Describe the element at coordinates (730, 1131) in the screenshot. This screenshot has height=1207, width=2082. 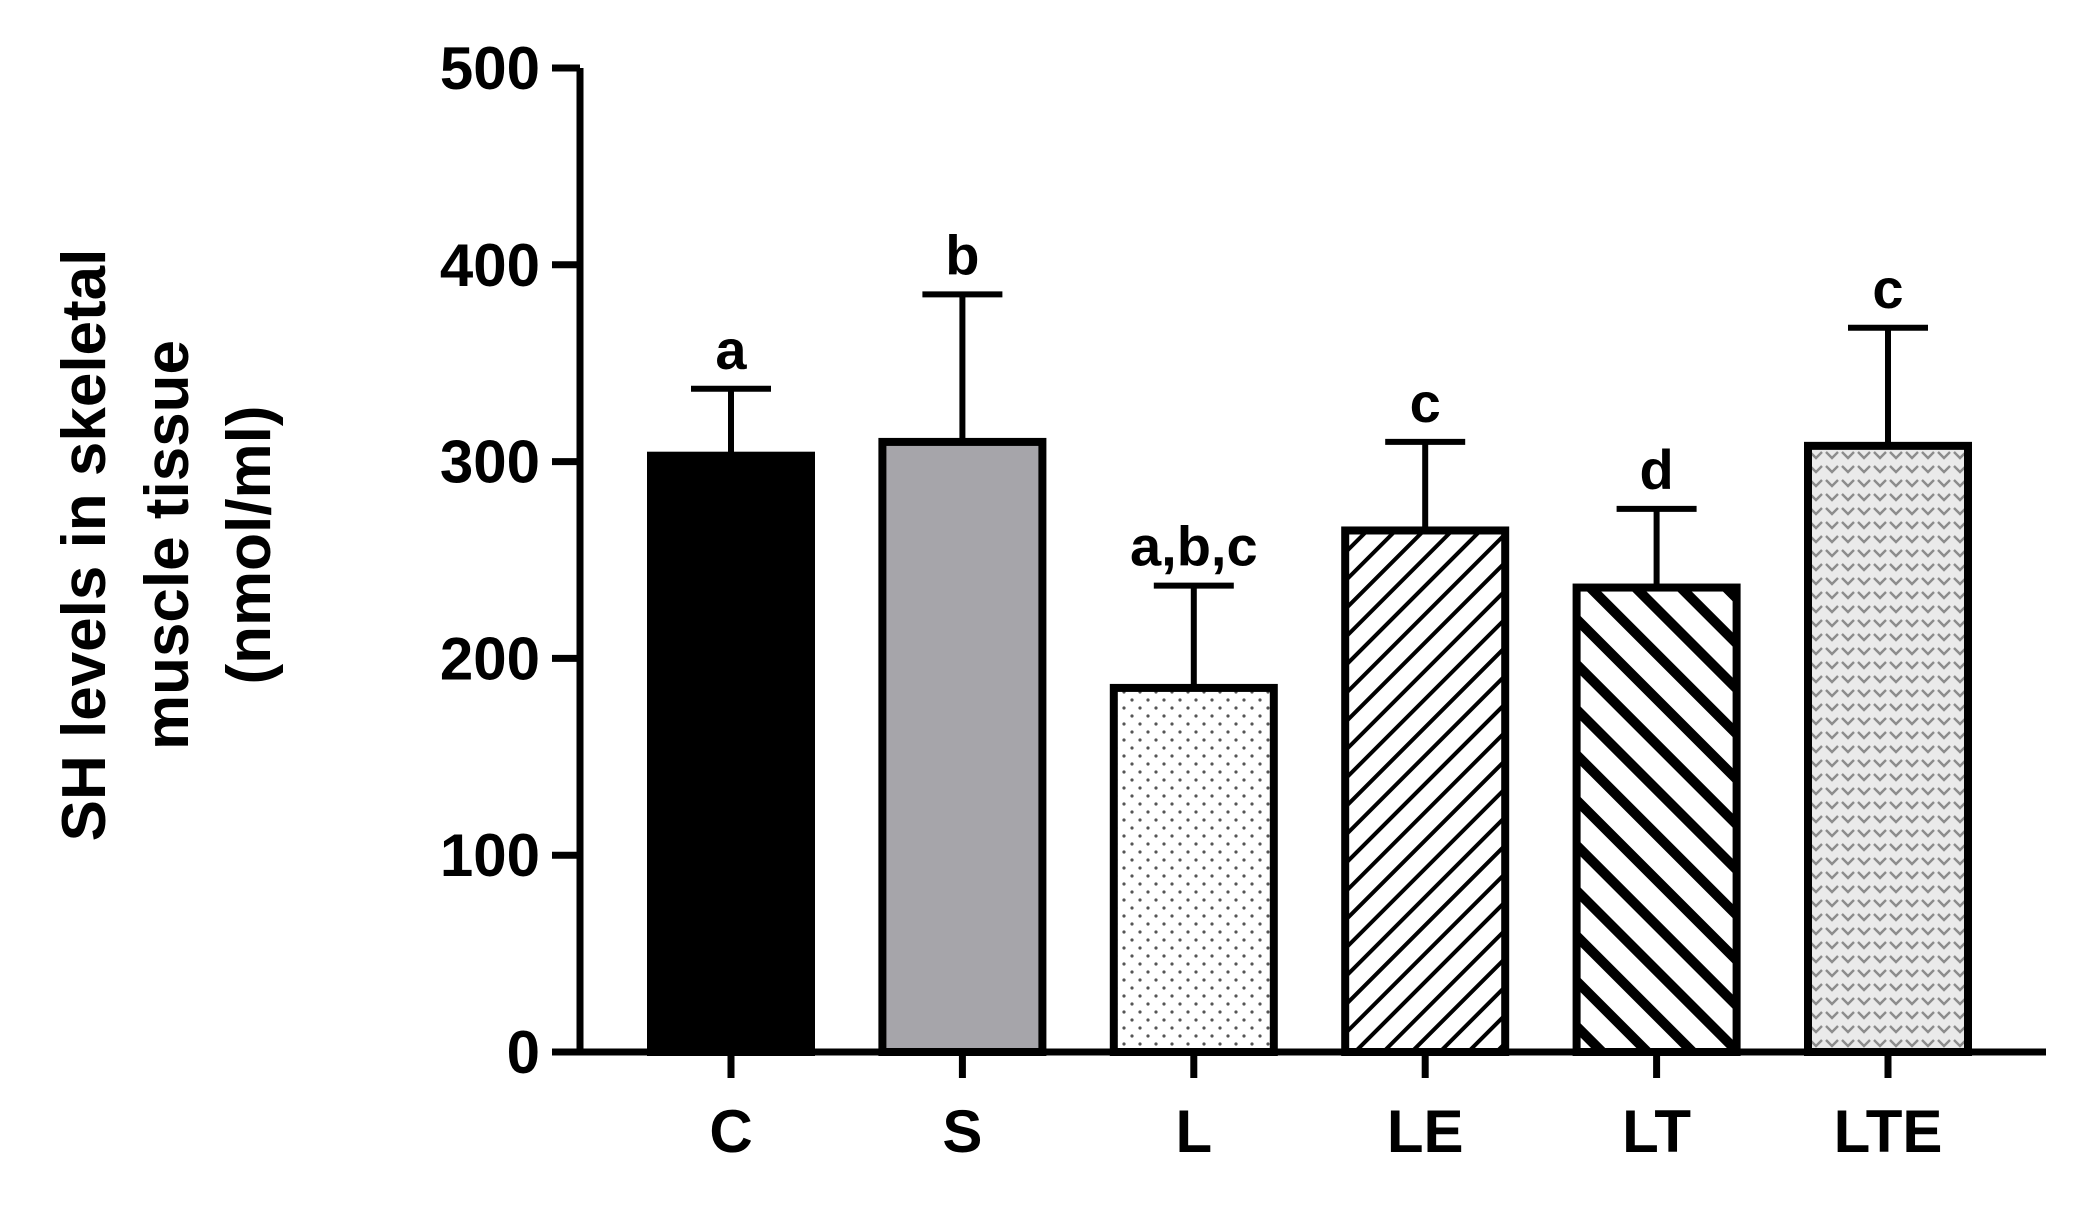
I see `x-tick-label-c: C` at that location.